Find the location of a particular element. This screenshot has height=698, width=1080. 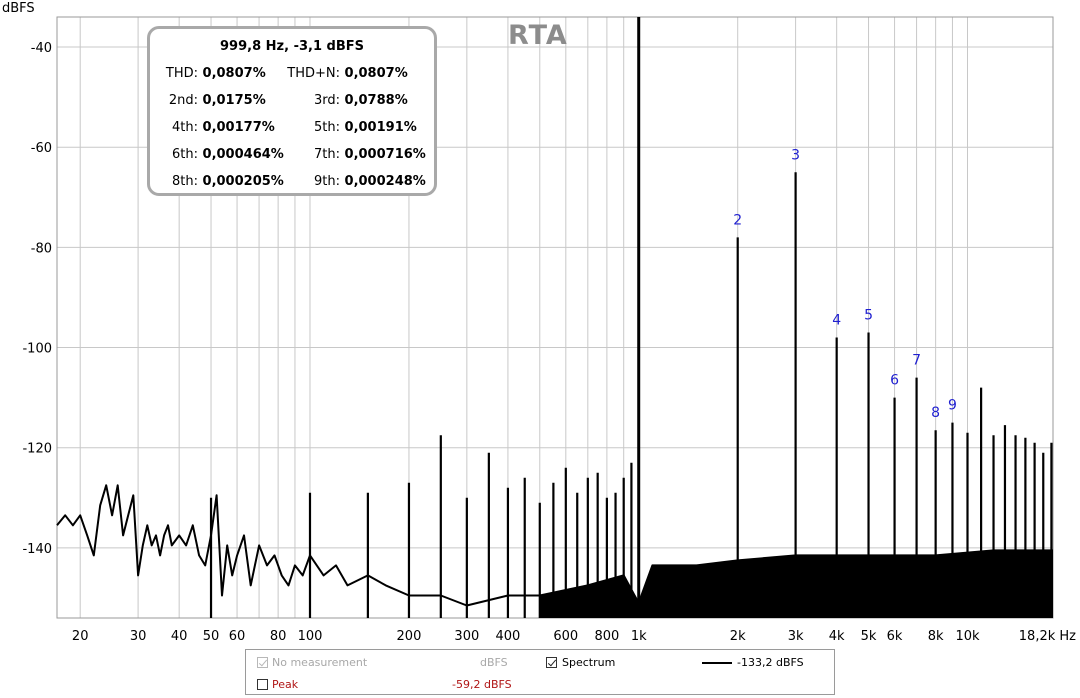

y-tick-label: -40 is located at coordinates (41, 48).